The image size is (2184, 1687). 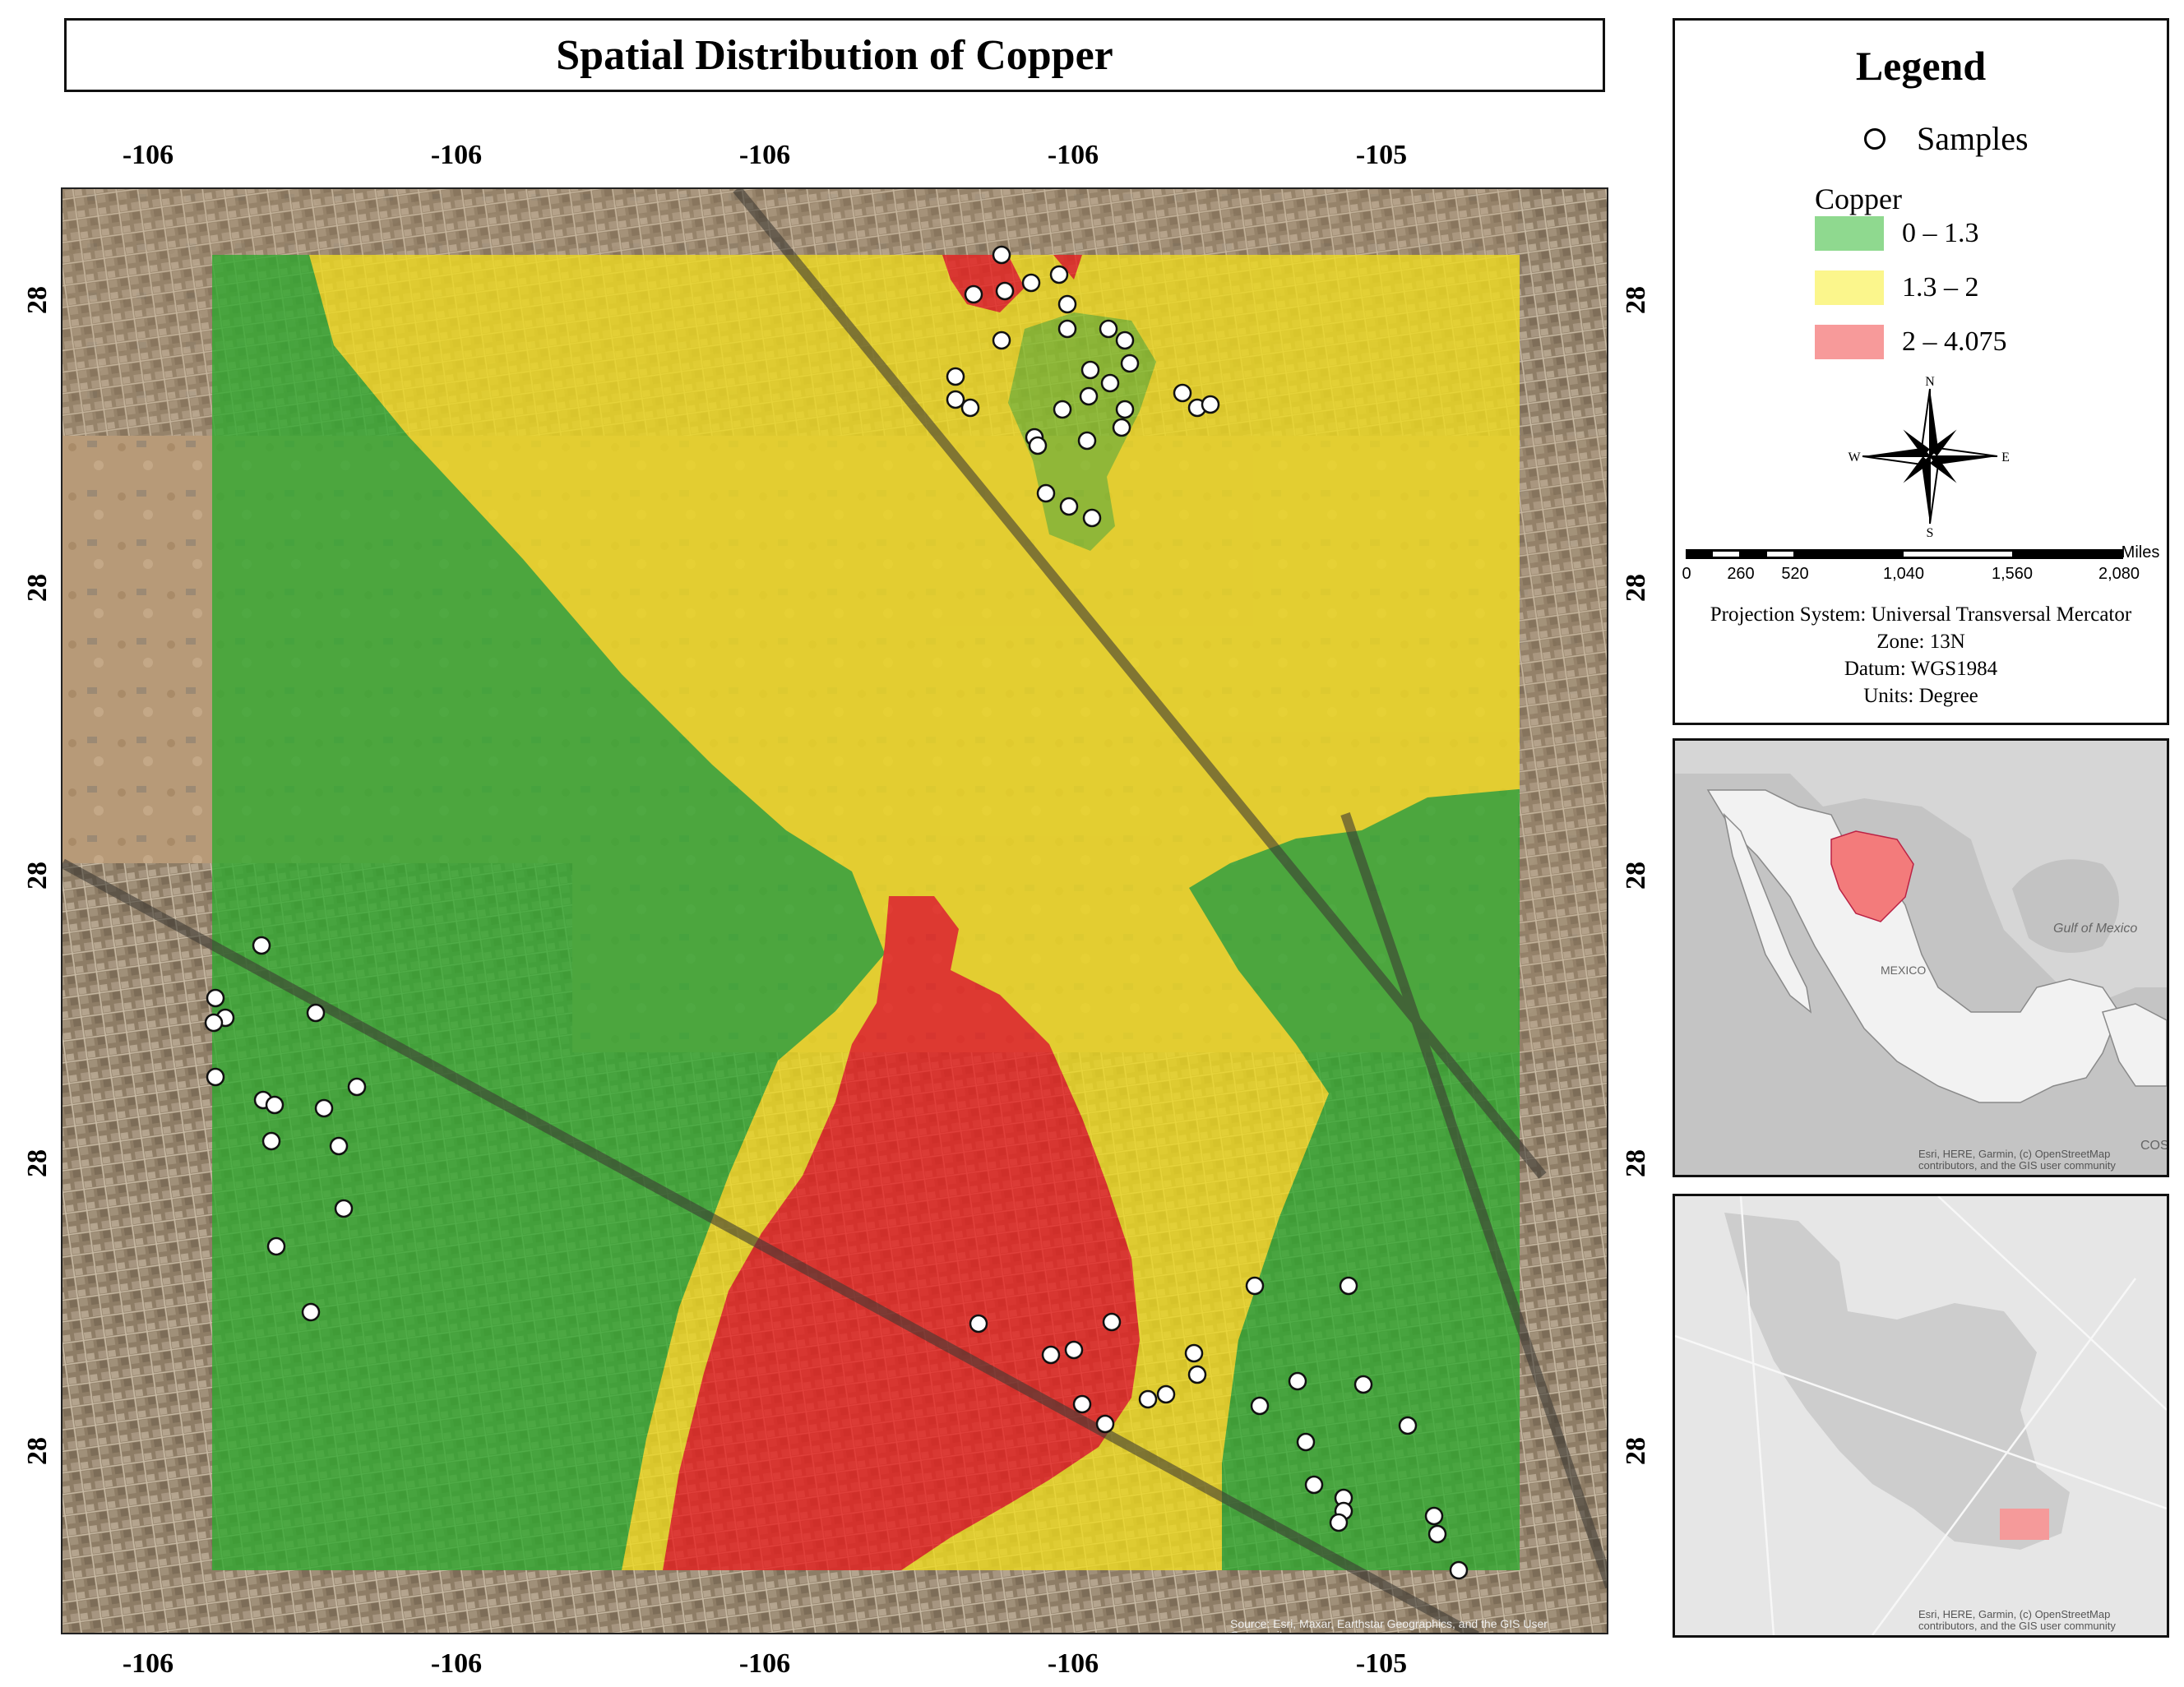 I want to click on high-class-label: 2 – 4.075, so click(x=1954, y=341).